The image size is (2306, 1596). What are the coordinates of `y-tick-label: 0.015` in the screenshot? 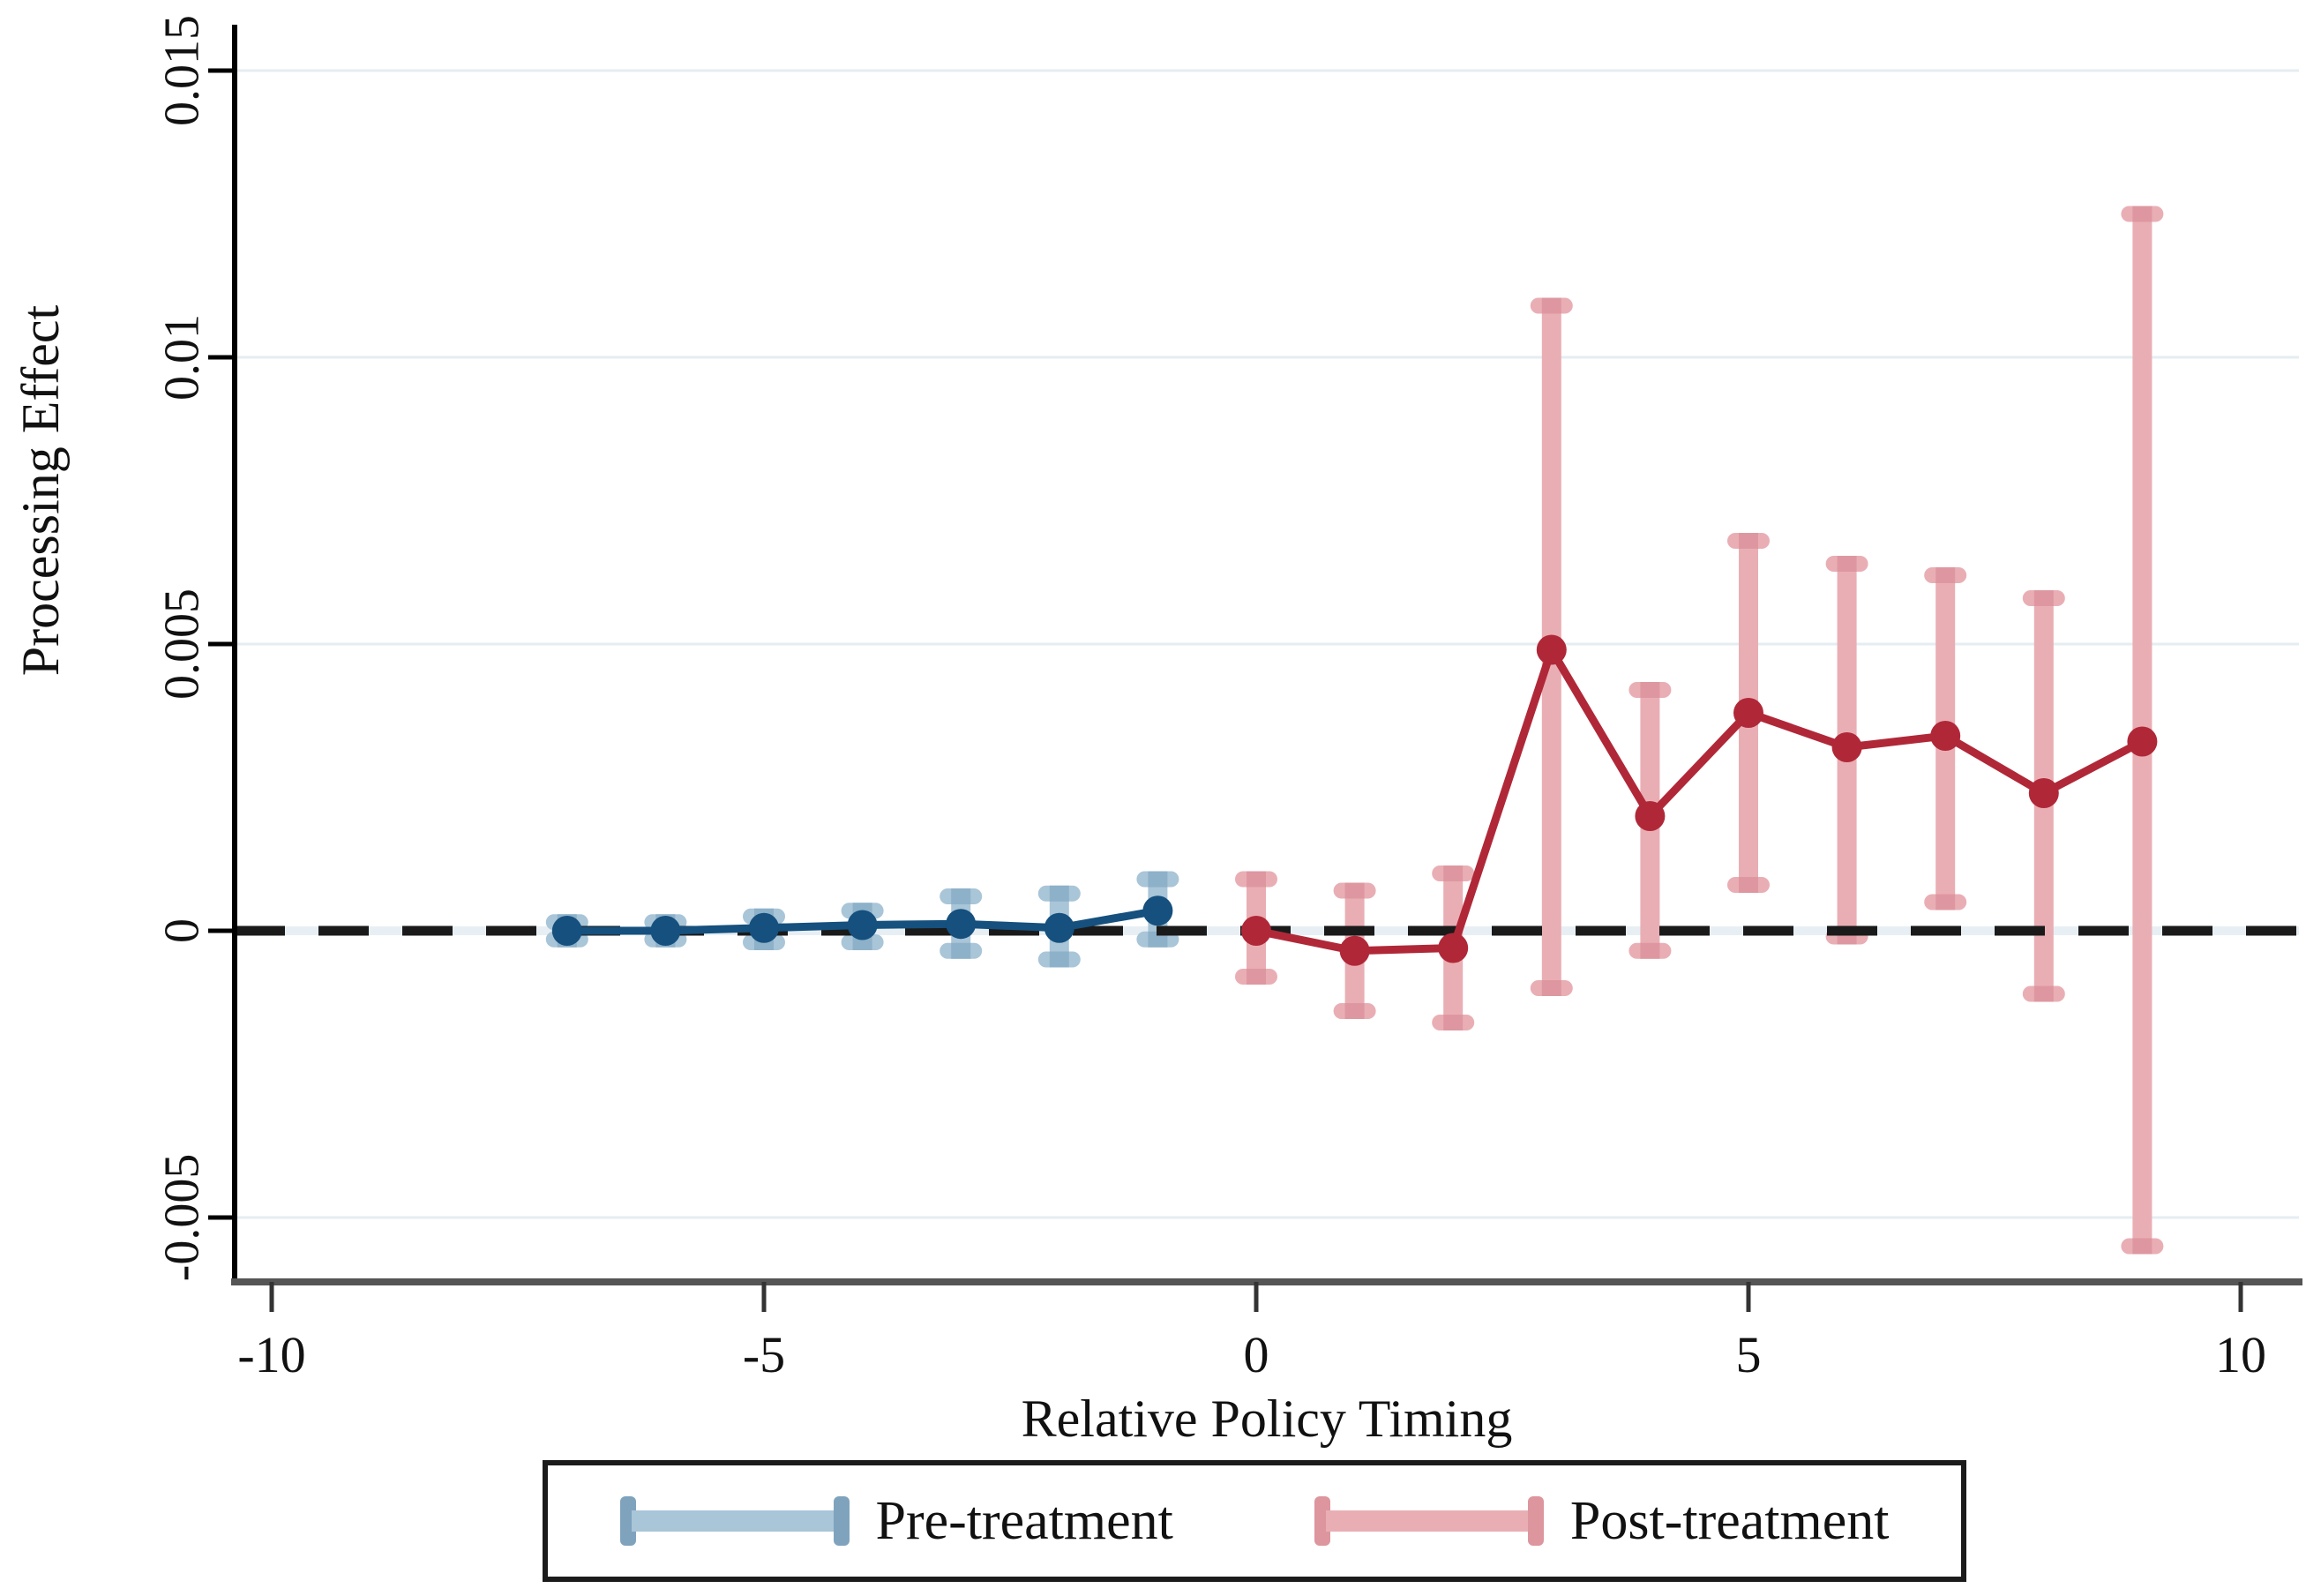 It's located at (182, 70).